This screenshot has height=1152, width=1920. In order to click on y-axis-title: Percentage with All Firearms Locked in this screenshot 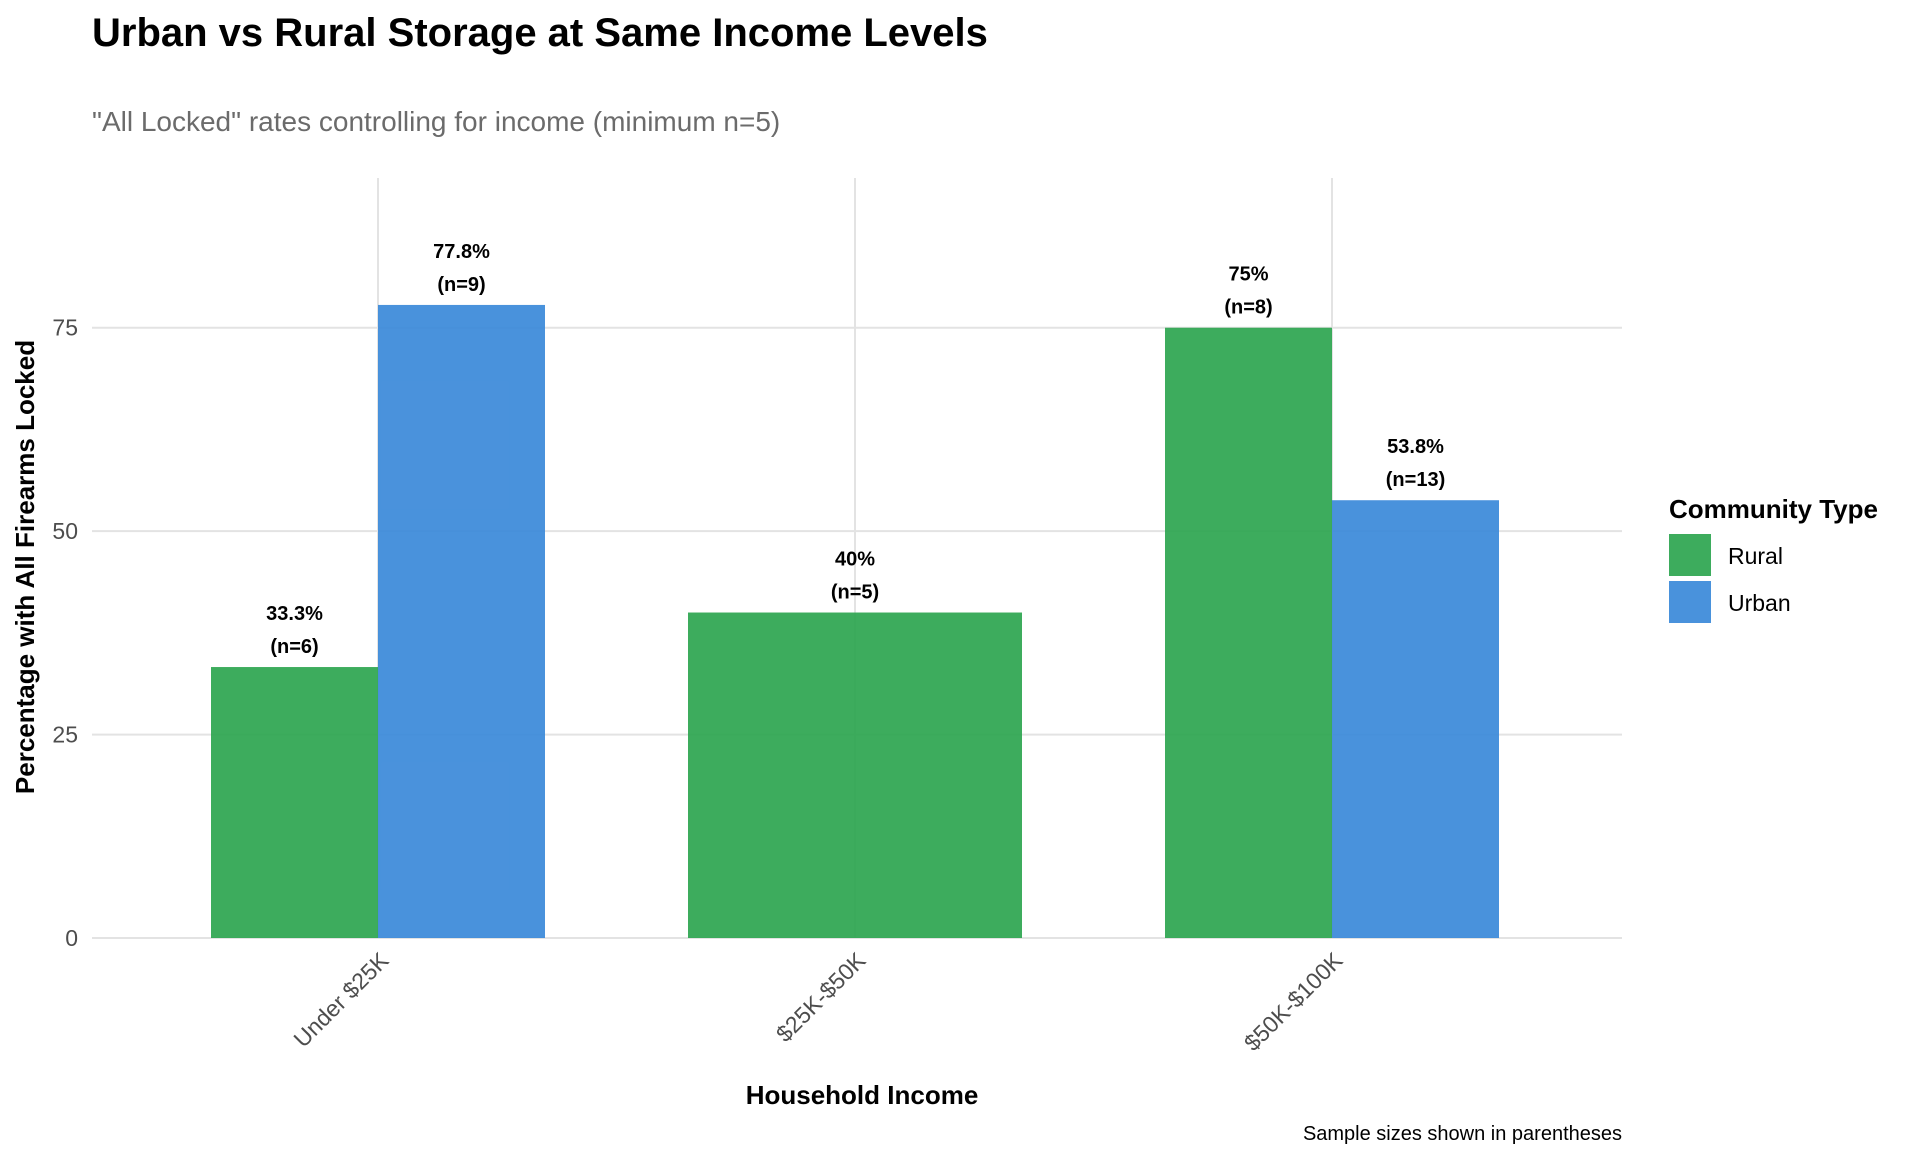, I will do `click(25, 567)`.